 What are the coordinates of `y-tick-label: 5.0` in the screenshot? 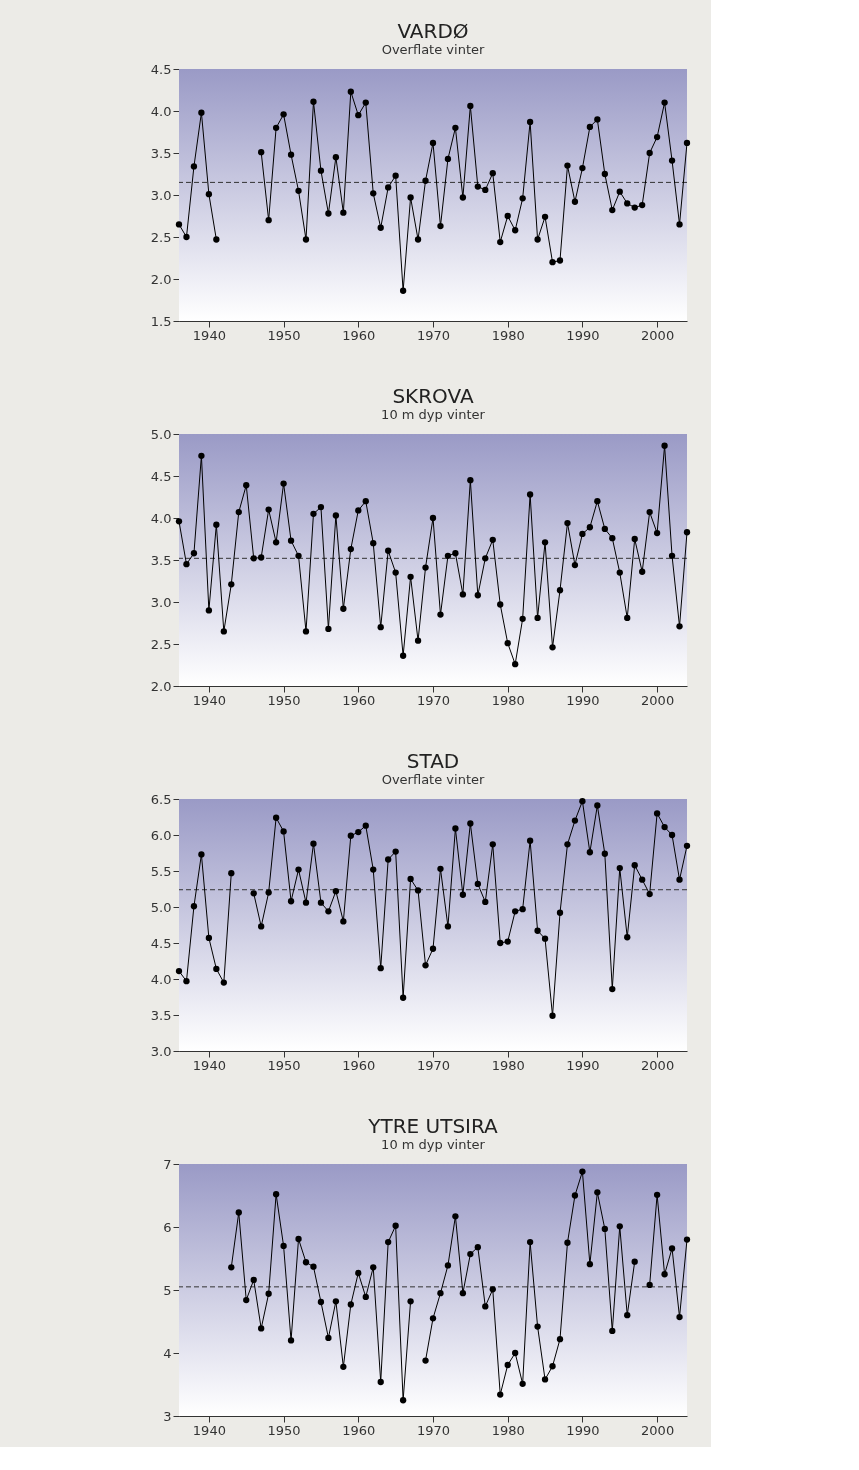 It's located at (161, 434).